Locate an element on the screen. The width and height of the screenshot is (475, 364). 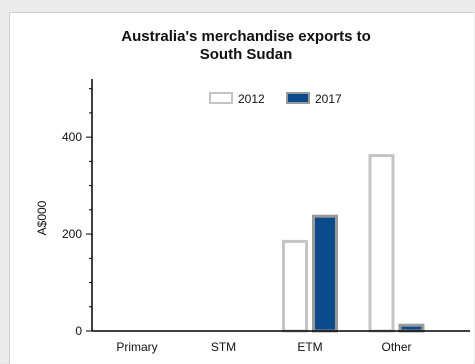
chart-title-line-1: Australia's merchandise exports to is located at coordinates (246, 36).